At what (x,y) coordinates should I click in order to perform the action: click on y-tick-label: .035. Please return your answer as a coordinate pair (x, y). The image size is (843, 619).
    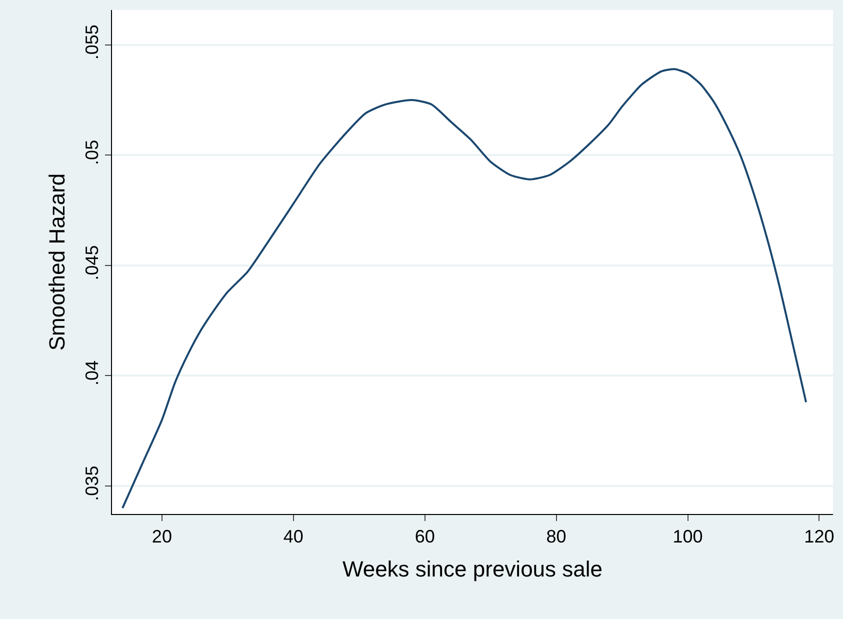
    Looking at the image, I should click on (92, 483).